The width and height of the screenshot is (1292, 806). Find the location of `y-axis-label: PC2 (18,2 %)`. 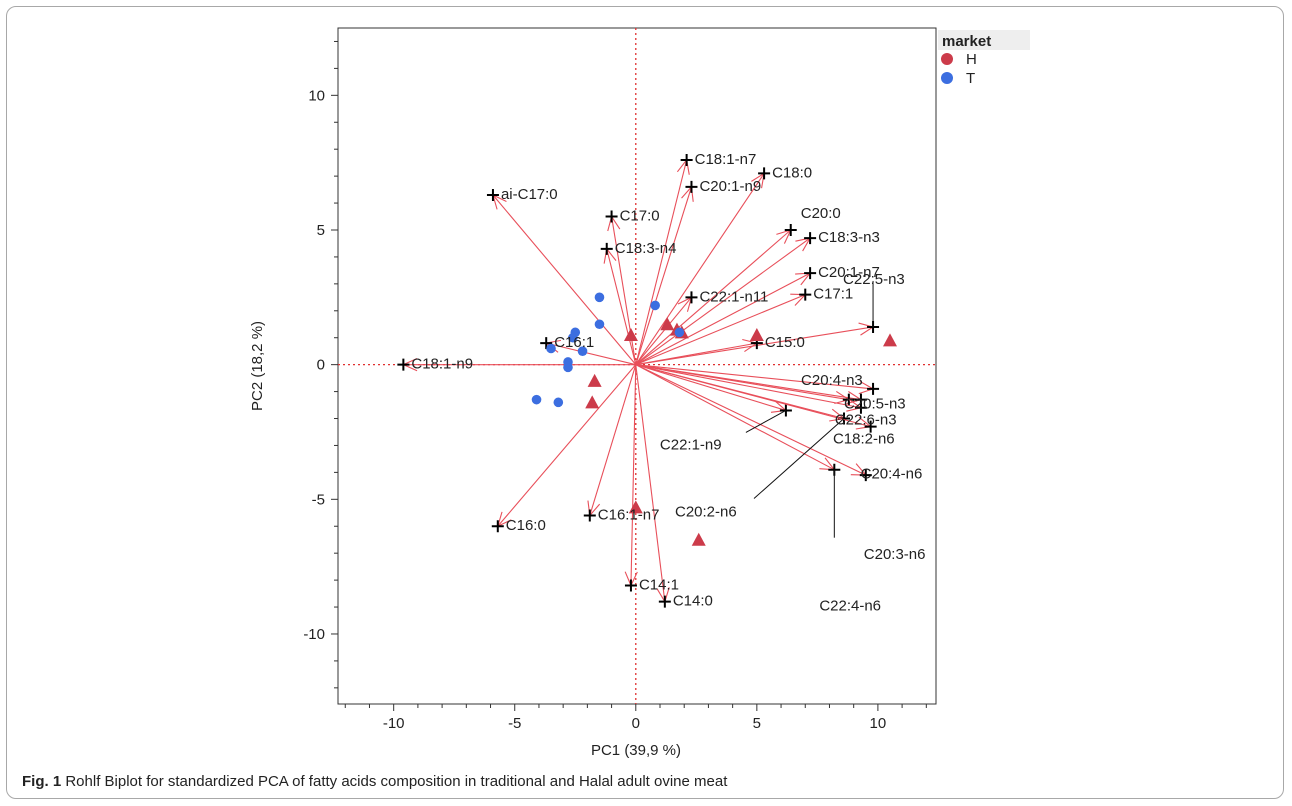

y-axis-label: PC2 (18,2 %) is located at coordinates (257, 366).